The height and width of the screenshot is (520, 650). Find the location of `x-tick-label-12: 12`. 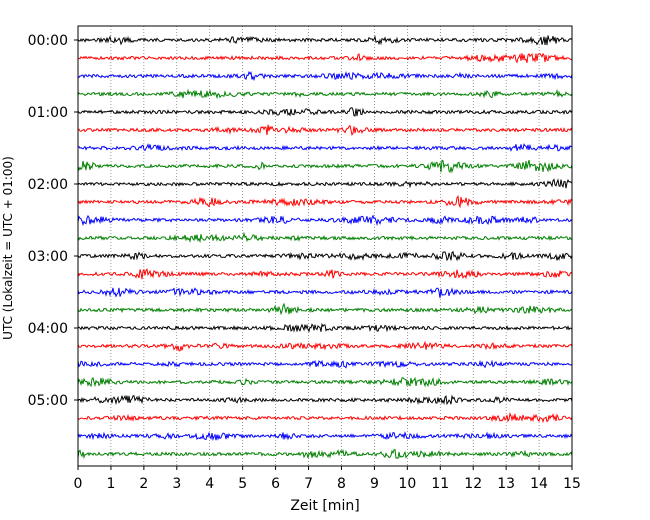

x-tick-label-12: 12 is located at coordinates (473, 484).